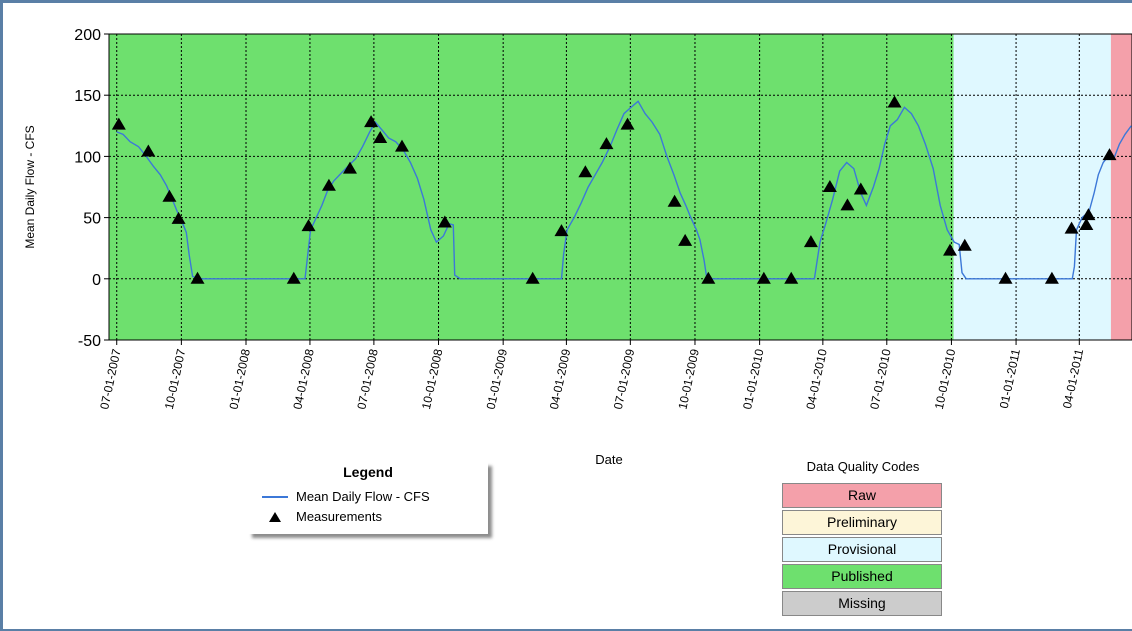  What do you see at coordinates (432, 378) in the screenshot?
I see `x-tick-label: 10-01-2008` at bounding box center [432, 378].